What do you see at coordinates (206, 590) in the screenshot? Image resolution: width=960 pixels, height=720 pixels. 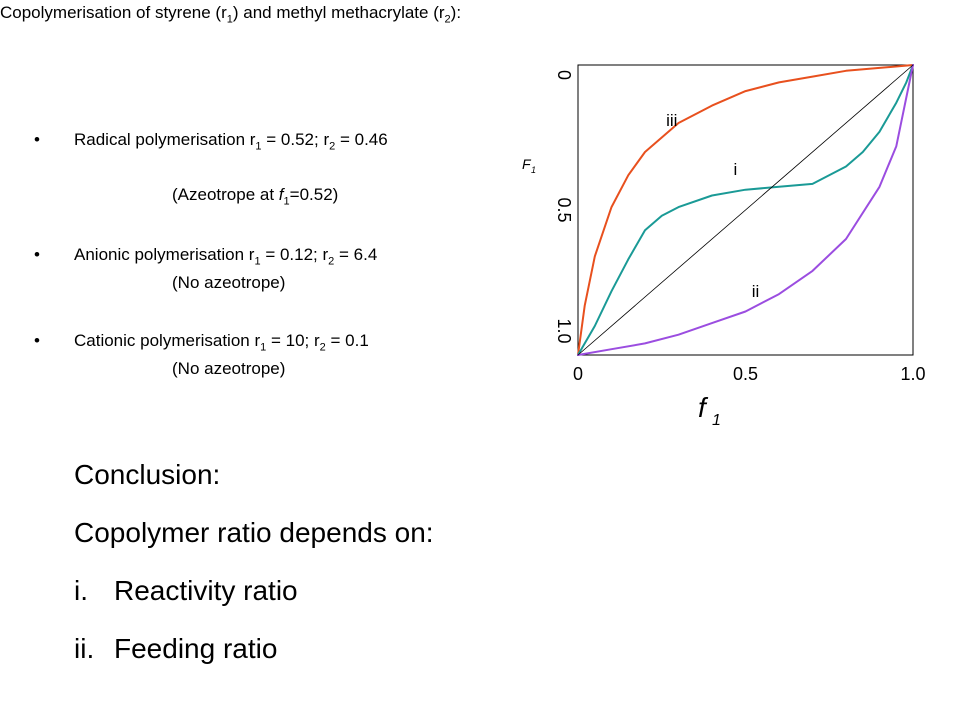 I see `conclusion-item-label: Reactivity ratio` at bounding box center [206, 590].